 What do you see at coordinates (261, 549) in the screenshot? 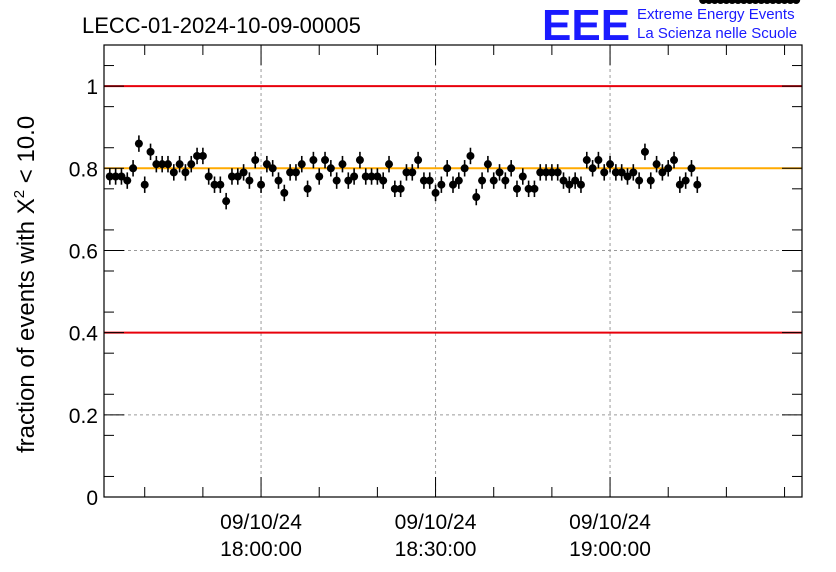
I see `x-tick-label-time: 18:00:00` at bounding box center [261, 549].